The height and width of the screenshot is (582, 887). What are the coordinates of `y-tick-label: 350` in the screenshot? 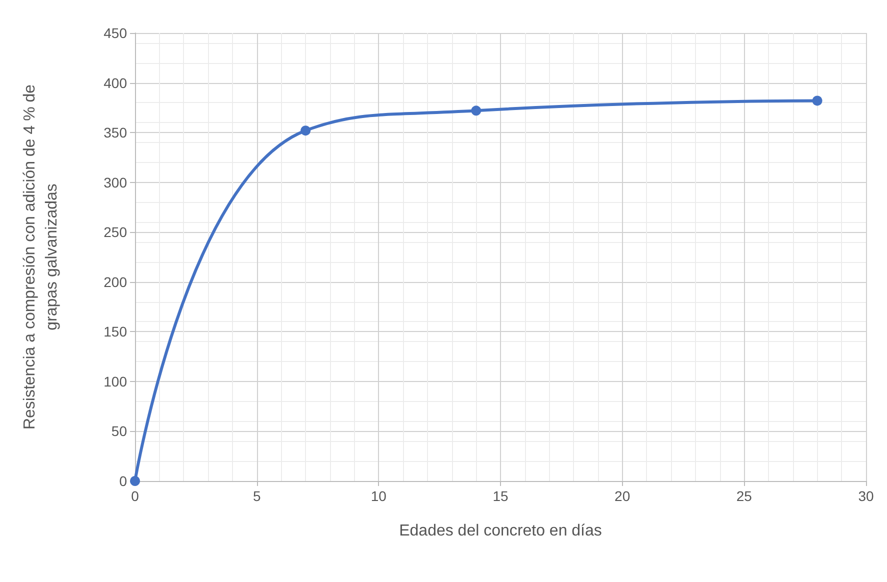 It's located at (116, 132).